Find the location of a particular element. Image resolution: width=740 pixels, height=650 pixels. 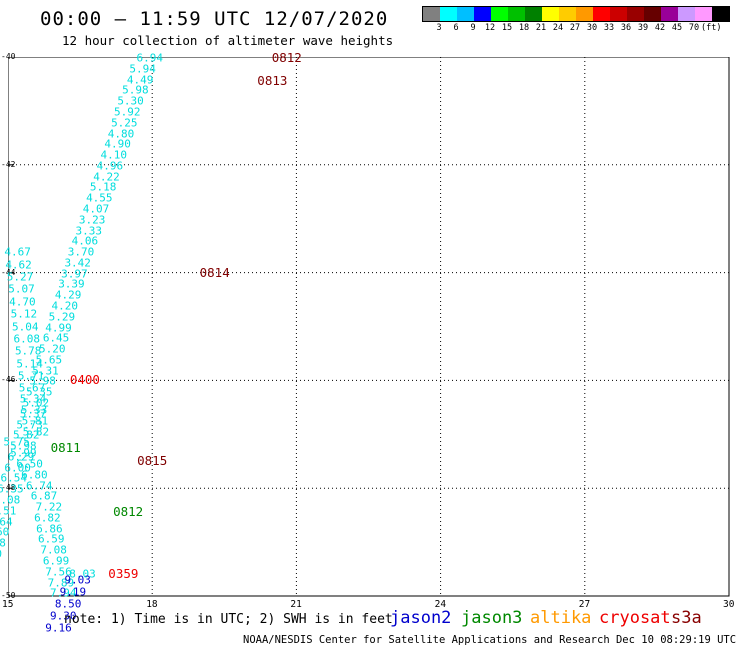

satellite-legend-s3a: s3a is located at coordinates (686, 618).